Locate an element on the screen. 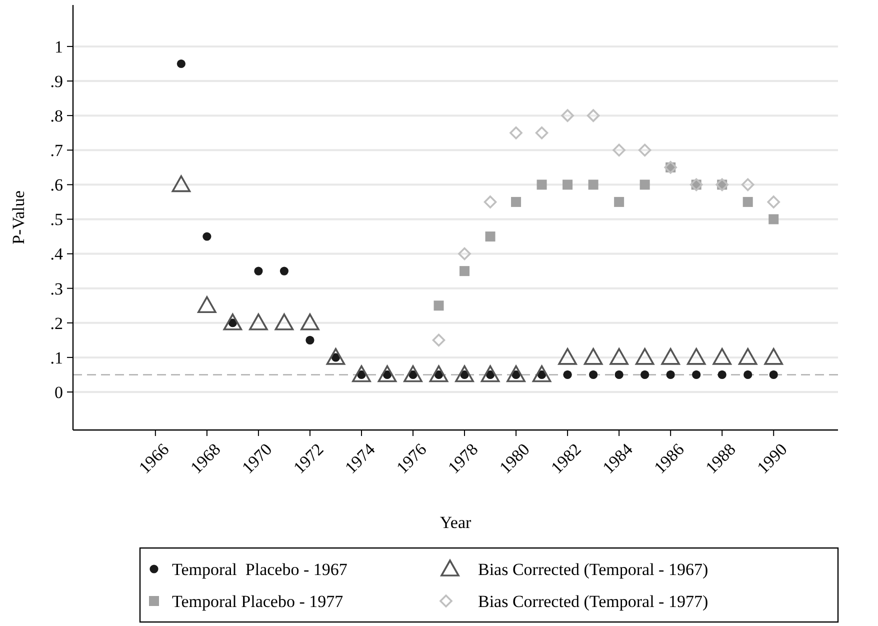 The width and height of the screenshot is (878, 626). y-axis-title: P-Value is located at coordinates (18, 217).